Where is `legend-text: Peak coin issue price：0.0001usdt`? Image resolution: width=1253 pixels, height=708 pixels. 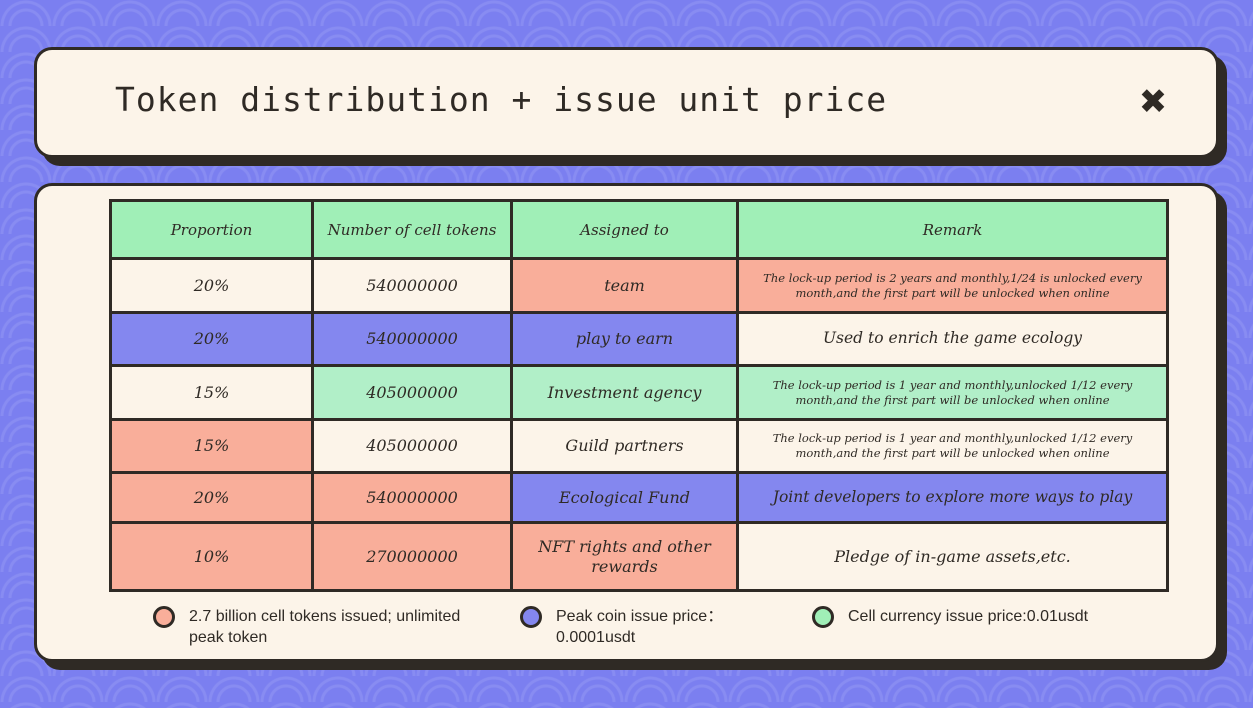 legend-text: Peak coin issue price：0.0001usdt is located at coordinates (640, 627).